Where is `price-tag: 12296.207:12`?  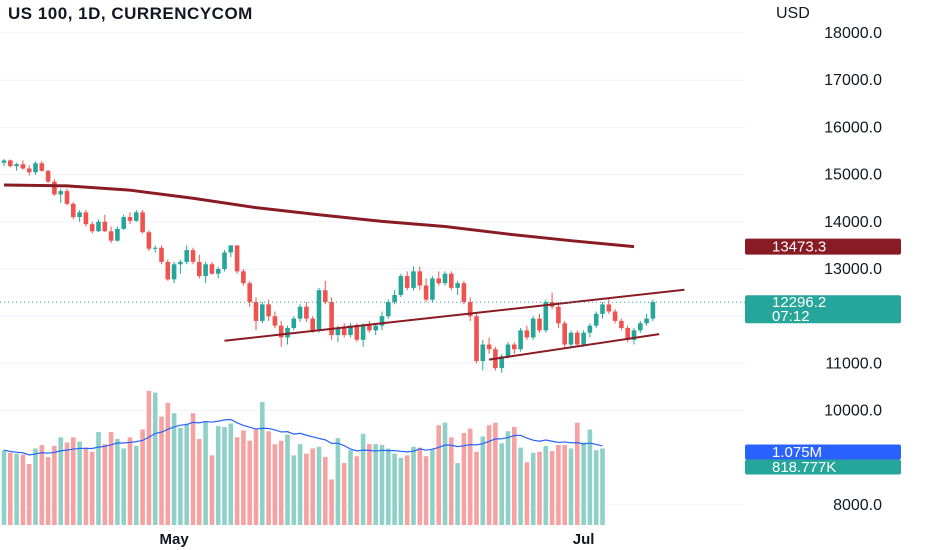 price-tag: 12296.207:12 is located at coordinates (823, 309).